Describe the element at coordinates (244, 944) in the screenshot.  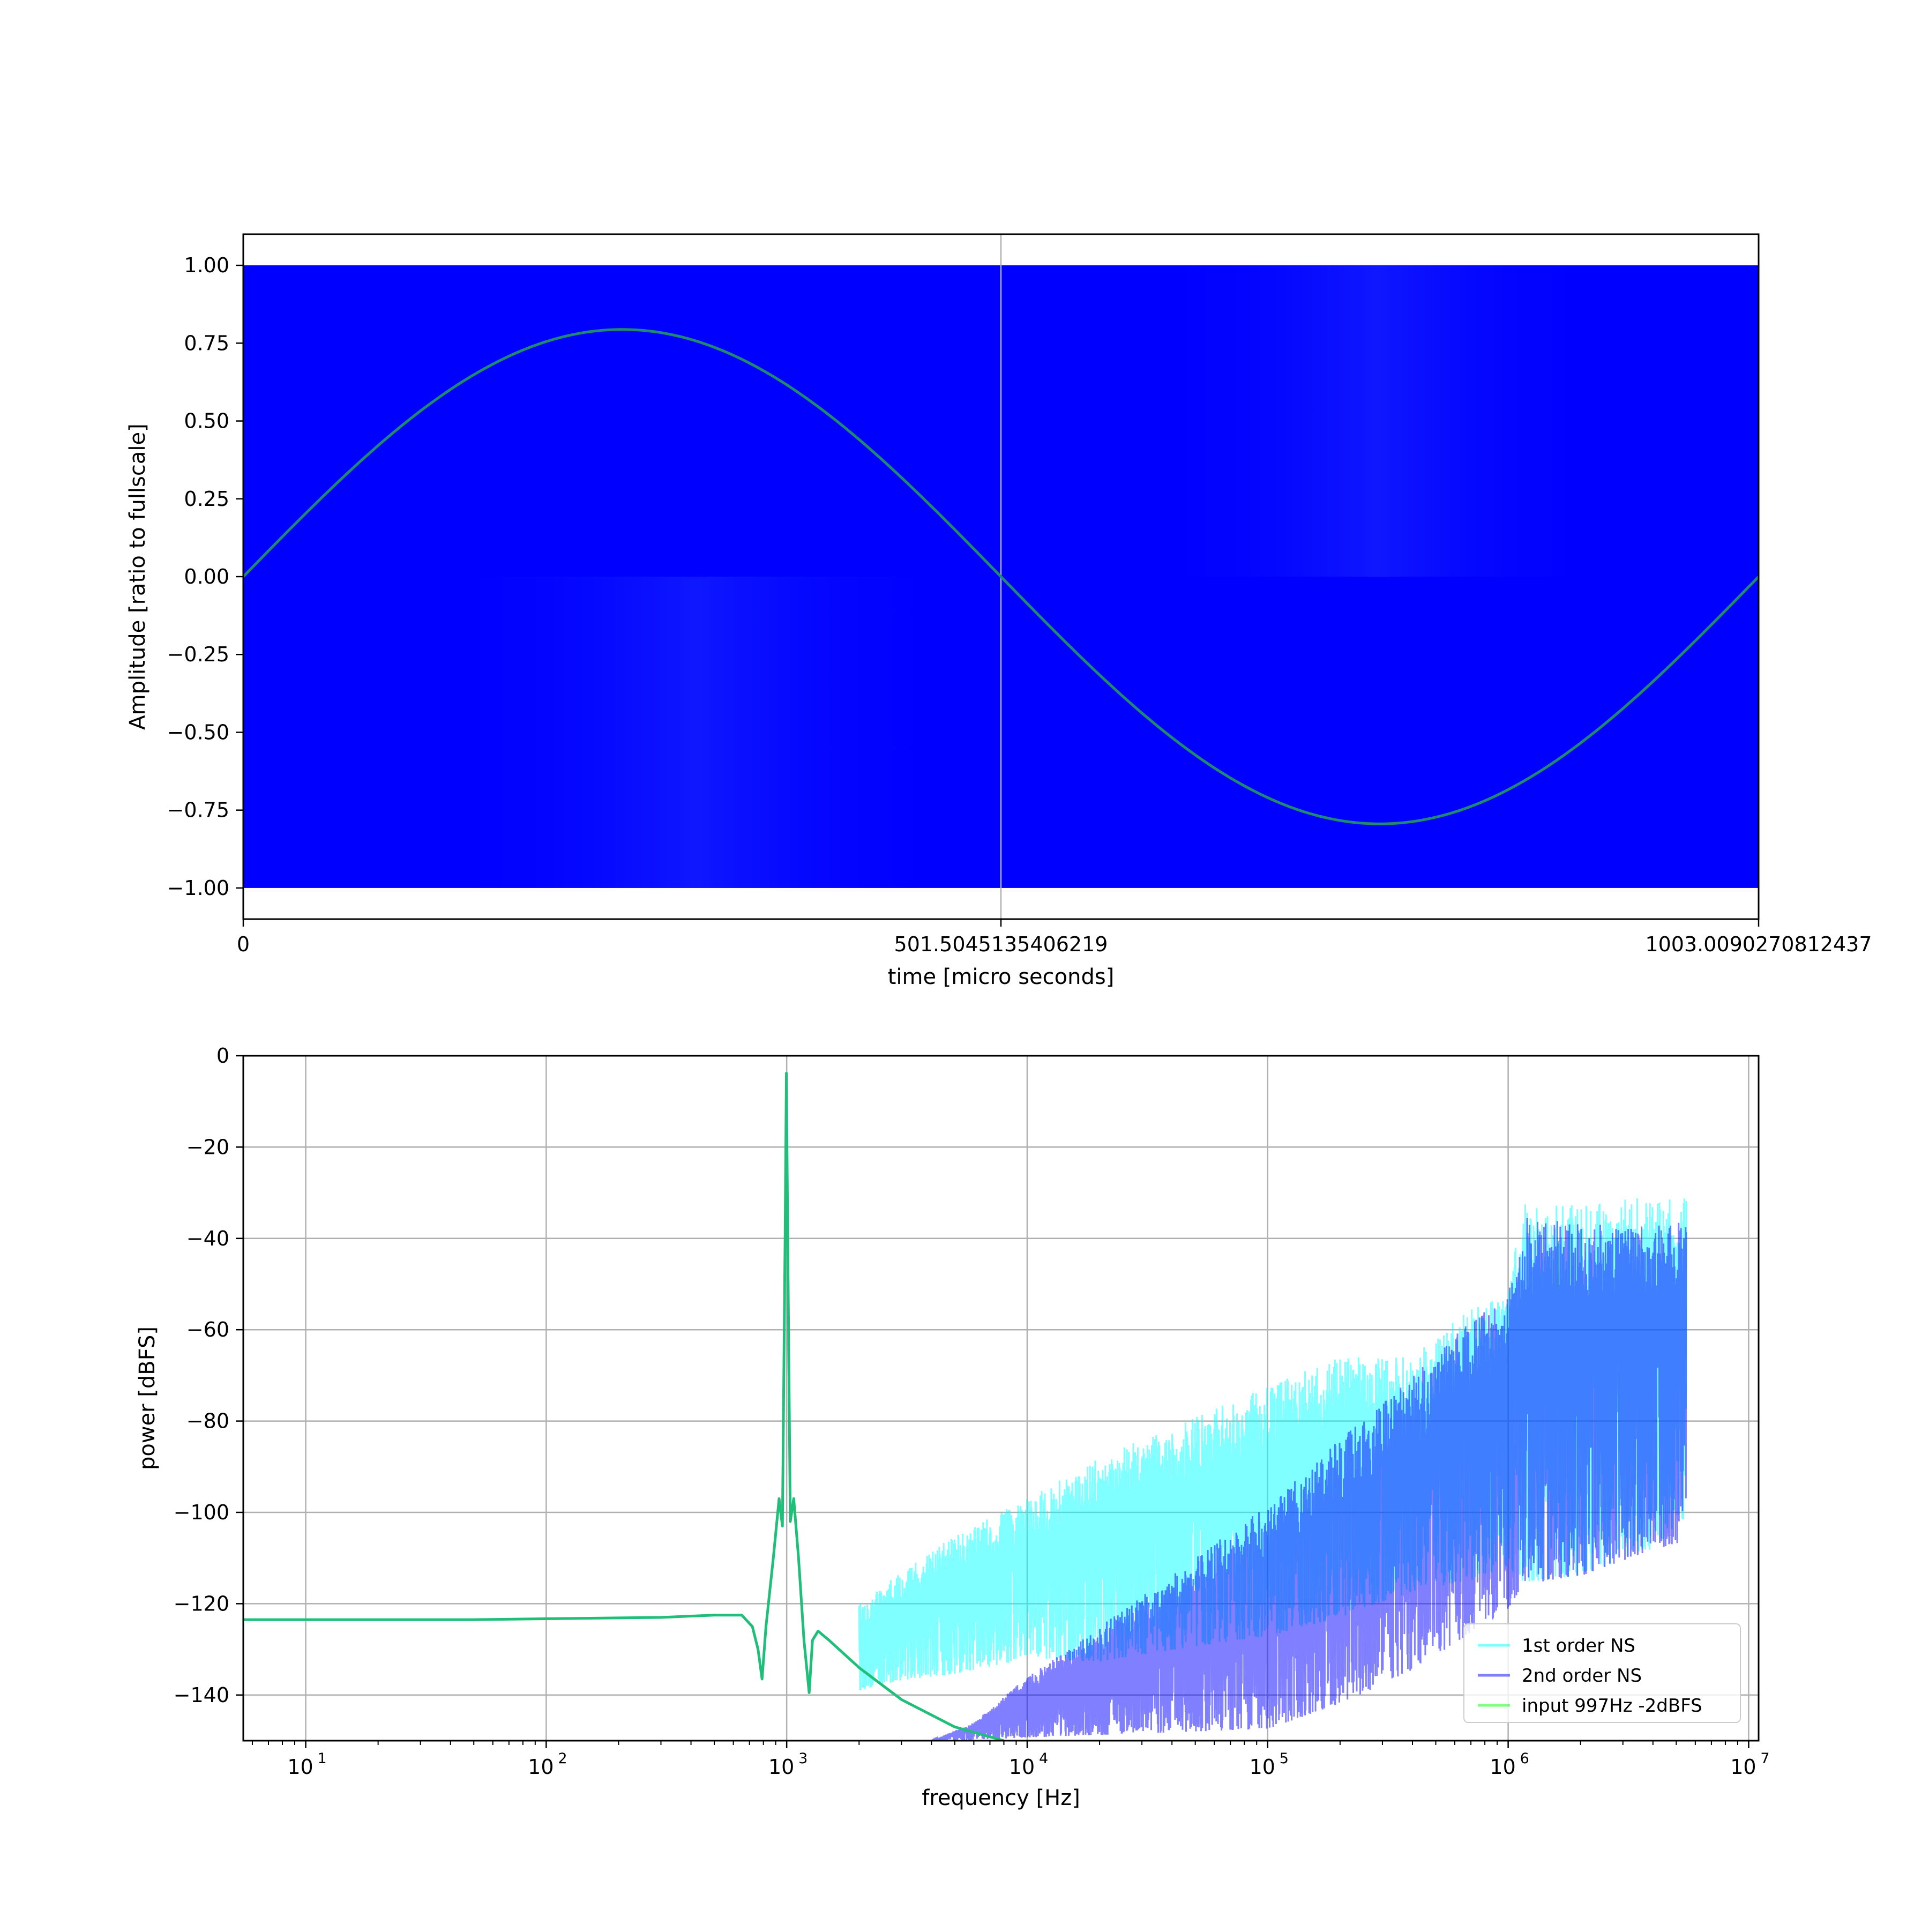
I see `time-x-tick-label: 0` at that location.